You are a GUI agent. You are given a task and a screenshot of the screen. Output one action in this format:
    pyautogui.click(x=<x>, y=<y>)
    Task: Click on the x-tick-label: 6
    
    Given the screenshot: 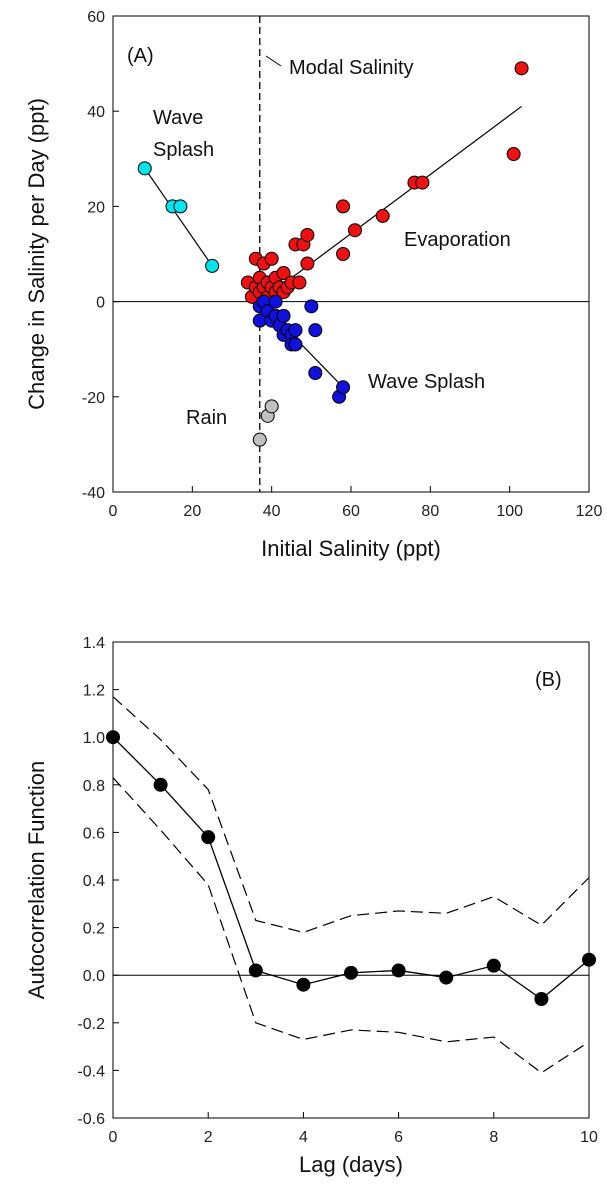 What is the action you would take?
    pyautogui.click(x=398, y=1137)
    